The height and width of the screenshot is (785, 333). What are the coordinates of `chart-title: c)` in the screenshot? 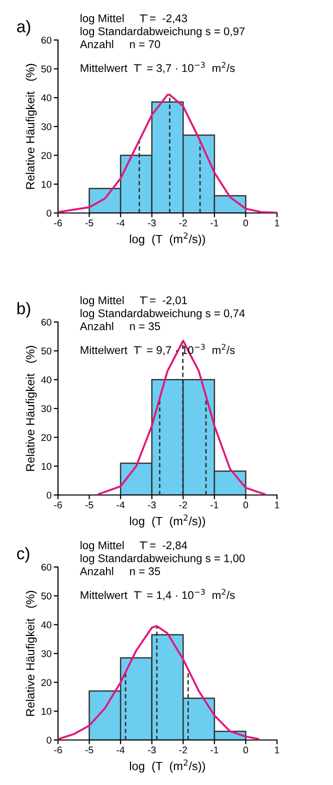 It's located at (23, 555).